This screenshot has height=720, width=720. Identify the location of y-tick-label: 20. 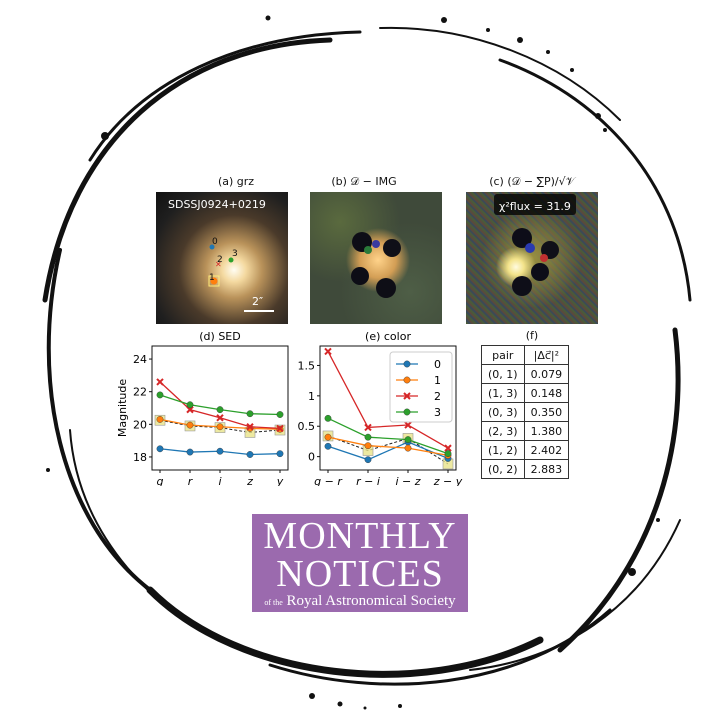
(140, 424).